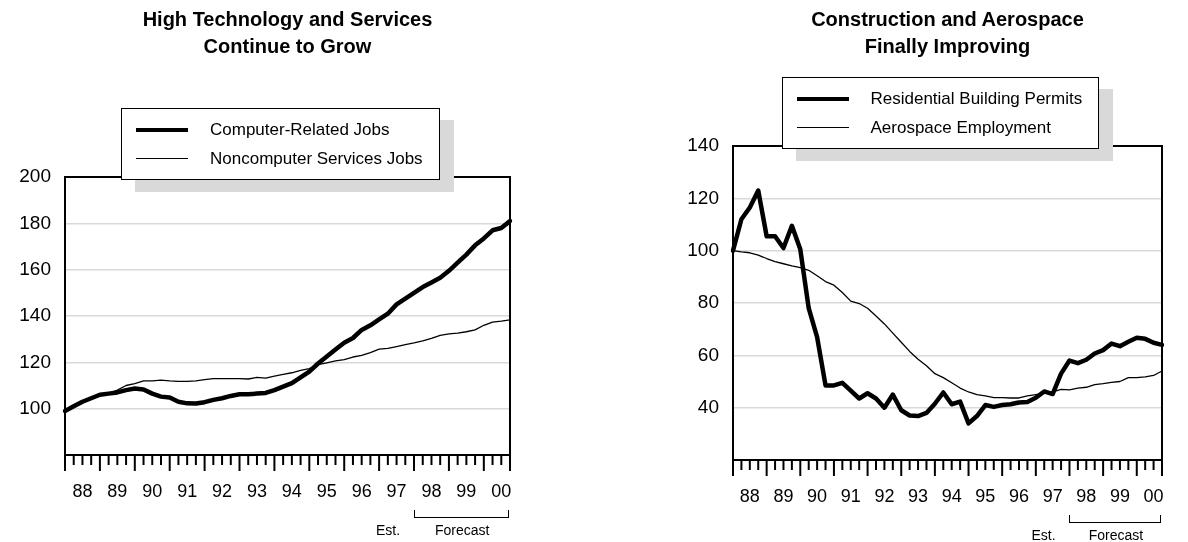  I want to click on y-tick-label: 160, so click(35, 268).